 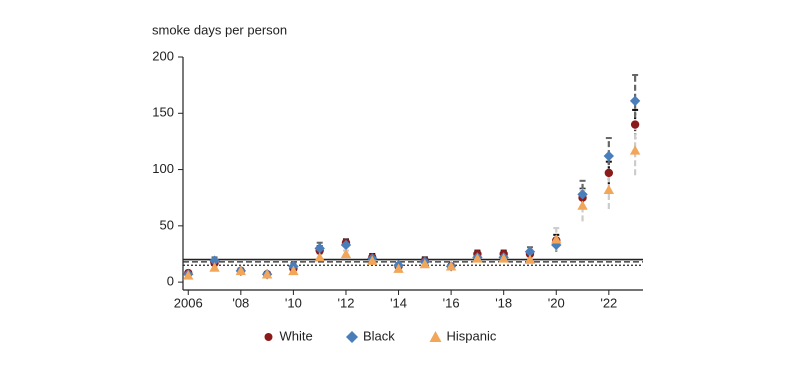 I want to click on x-tick-label: '16, so click(x=451, y=302).